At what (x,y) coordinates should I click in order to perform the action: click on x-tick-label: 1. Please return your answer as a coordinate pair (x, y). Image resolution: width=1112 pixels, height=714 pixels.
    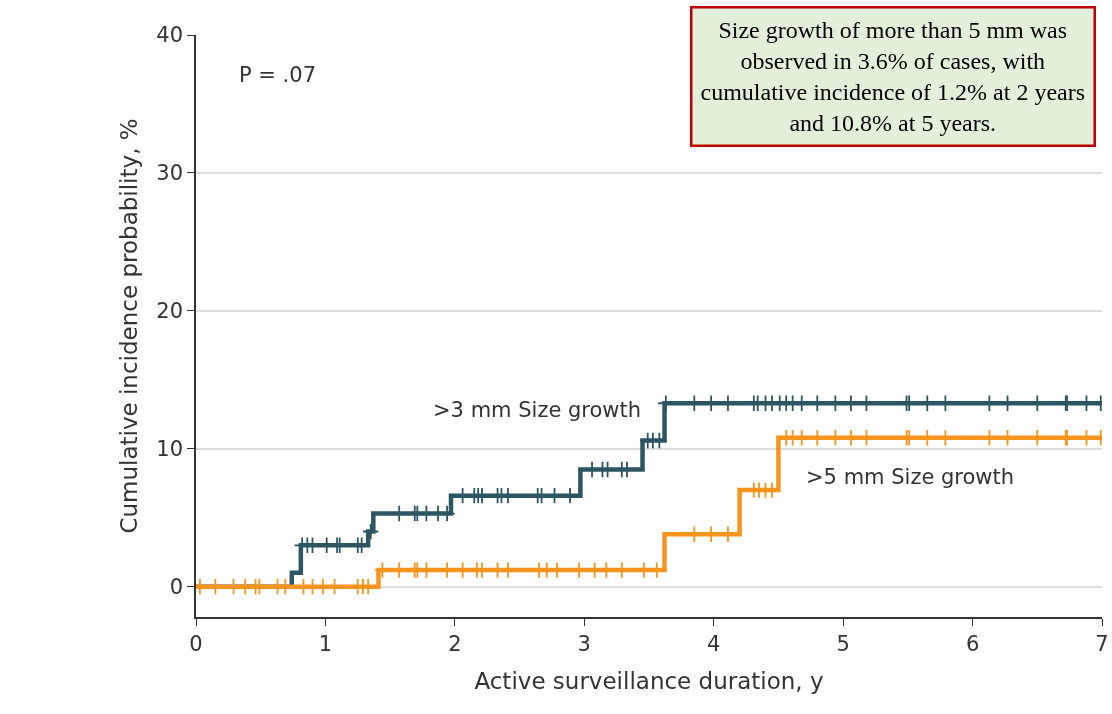
    Looking at the image, I should click on (325, 643).